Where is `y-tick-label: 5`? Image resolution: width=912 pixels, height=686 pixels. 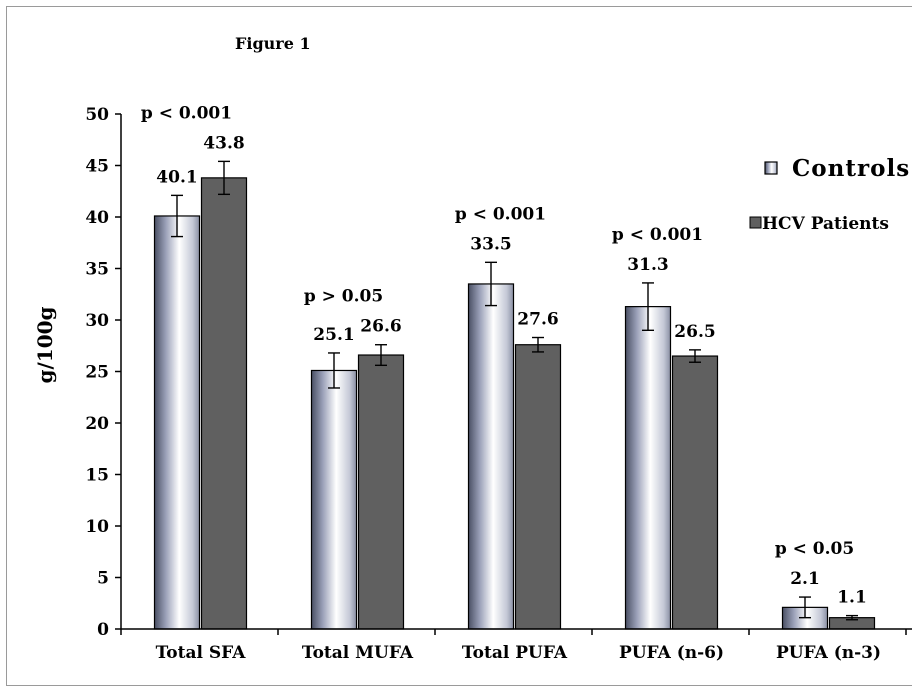
y-tick-label: 5 is located at coordinates (103, 579).